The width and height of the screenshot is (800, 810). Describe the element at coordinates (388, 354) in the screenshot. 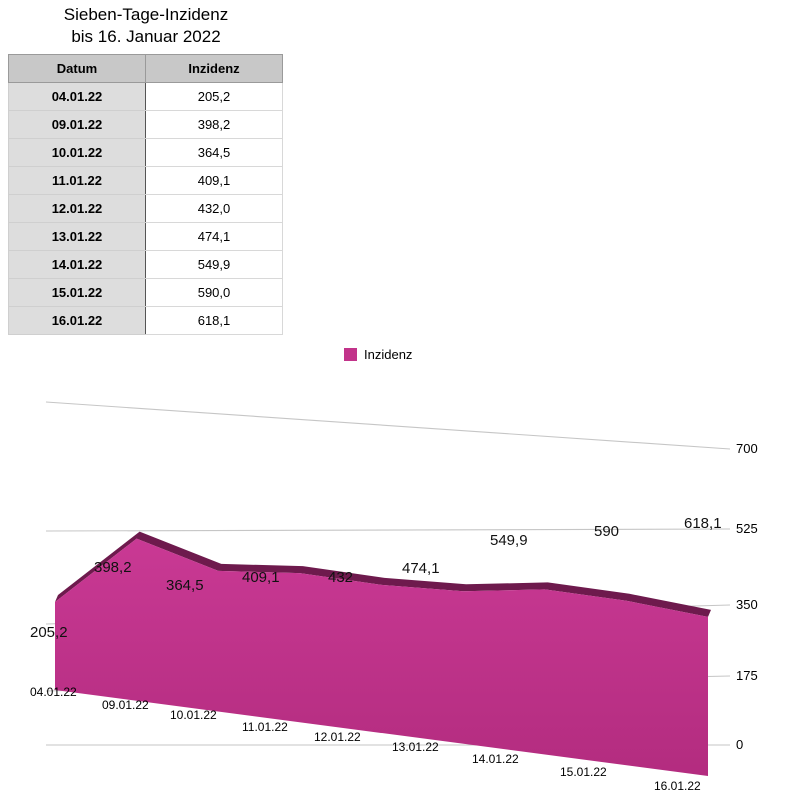

I see `legend-label: Inzidenz` at that location.